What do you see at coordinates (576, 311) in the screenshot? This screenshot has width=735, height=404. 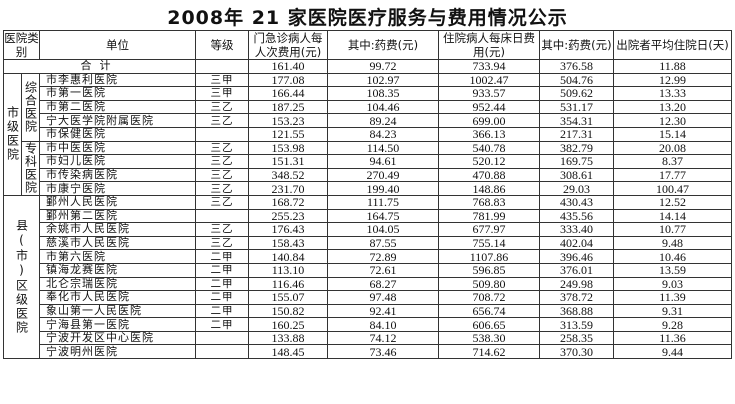 I see `inpatient-drug-cell: 368.88` at bounding box center [576, 311].